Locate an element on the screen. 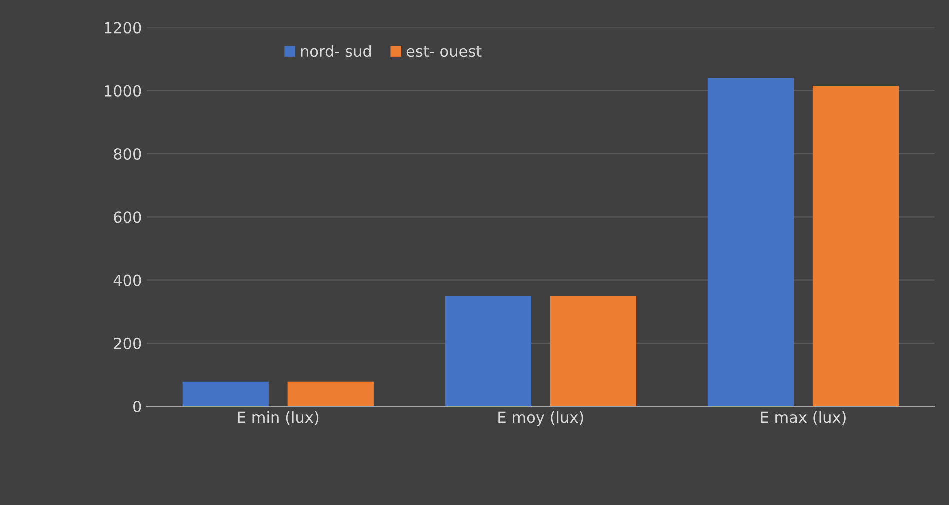 The image size is (949, 505). x-tick-label: E max (lux) is located at coordinates (803, 418).